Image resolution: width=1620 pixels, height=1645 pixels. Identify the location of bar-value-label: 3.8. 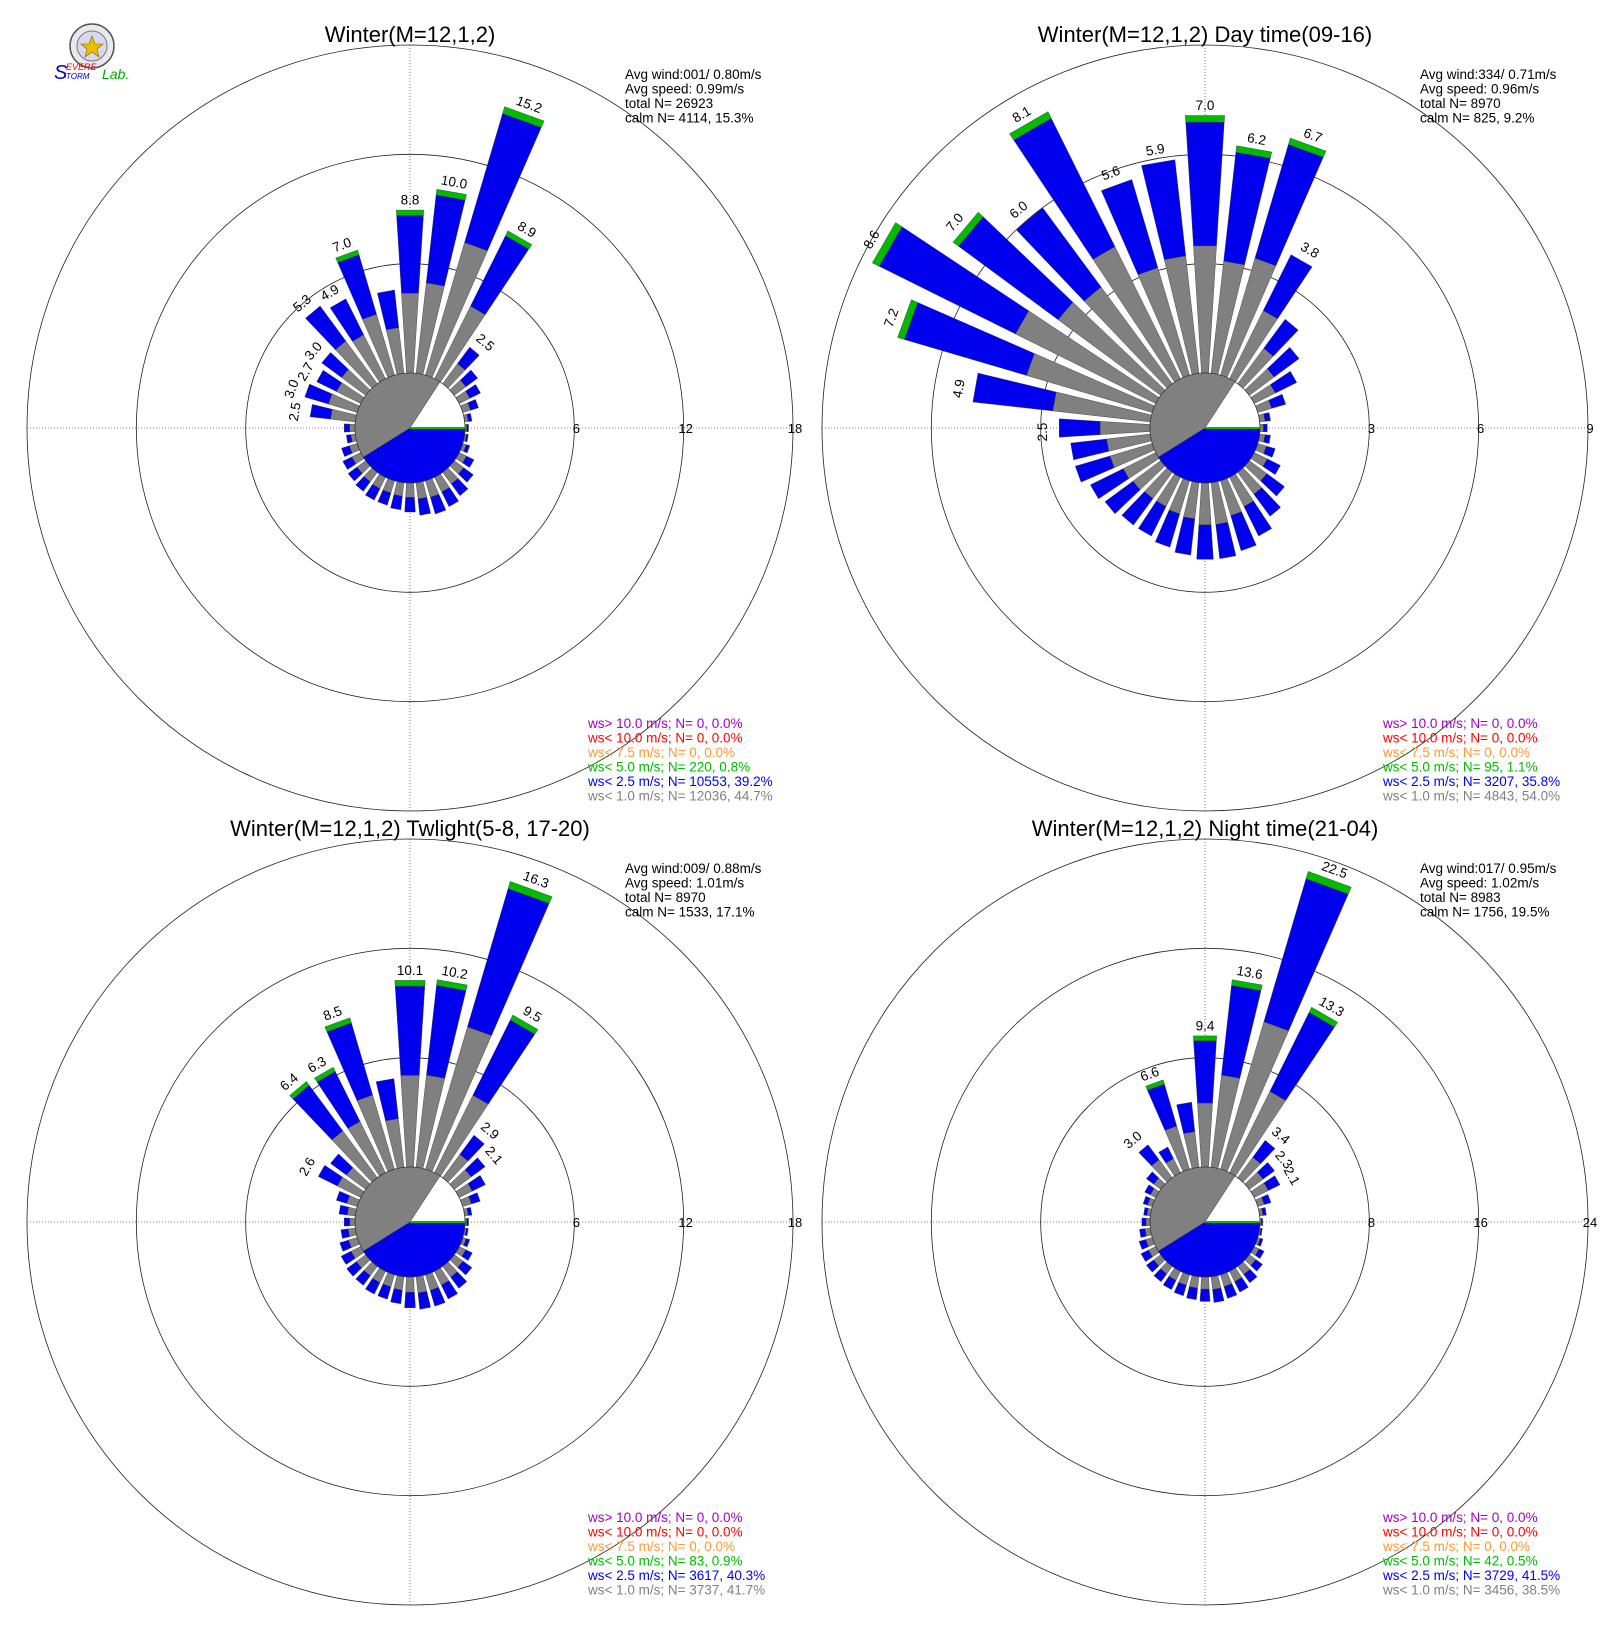
(1310, 250).